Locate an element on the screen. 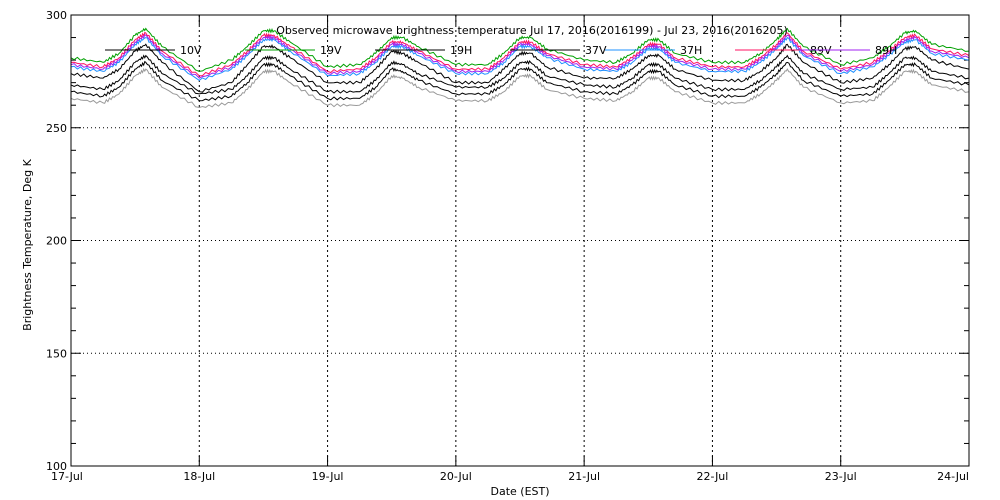 This screenshot has height=500, width=1000. x-tick-label: 21-Jul is located at coordinates (584, 476).